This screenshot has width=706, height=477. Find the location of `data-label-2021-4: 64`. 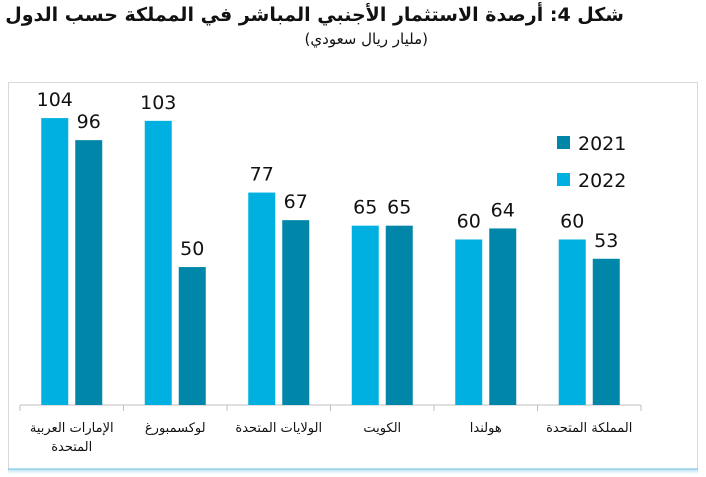

data-label-2021-4: 64 is located at coordinates (503, 210).